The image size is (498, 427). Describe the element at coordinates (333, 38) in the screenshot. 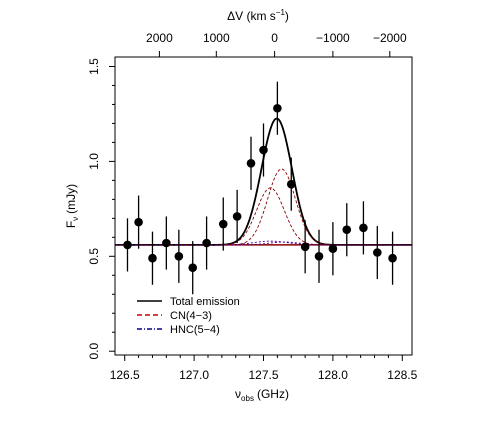

I see `top-tick-label-3: −1000` at that location.